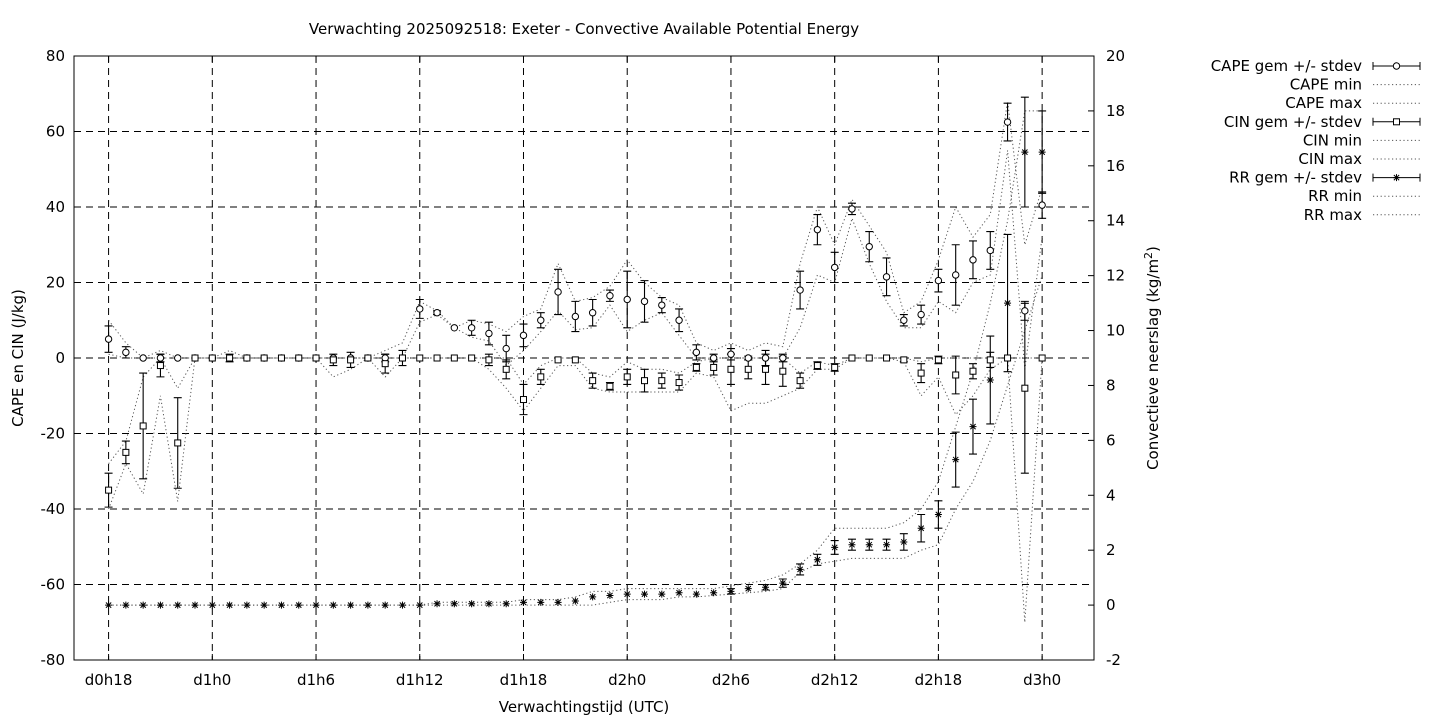 Image resolution: width=1440 pixels, height=720 pixels. What do you see at coordinates (1111, 495) in the screenshot?
I see `y2-tick-label: 4` at bounding box center [1111, 495].